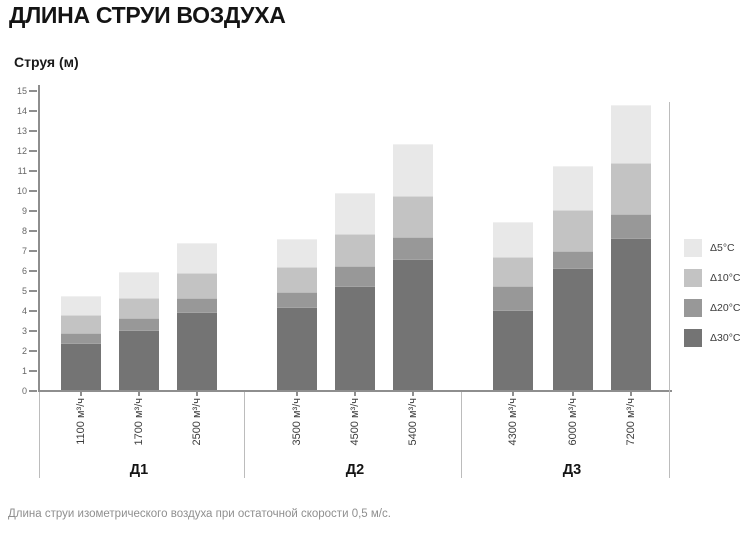  What do you see at coordinates (81, 421) in the screenshot?
I see `flow-rate-label: 1100 м³/ч` at bounding box center [81, 421].